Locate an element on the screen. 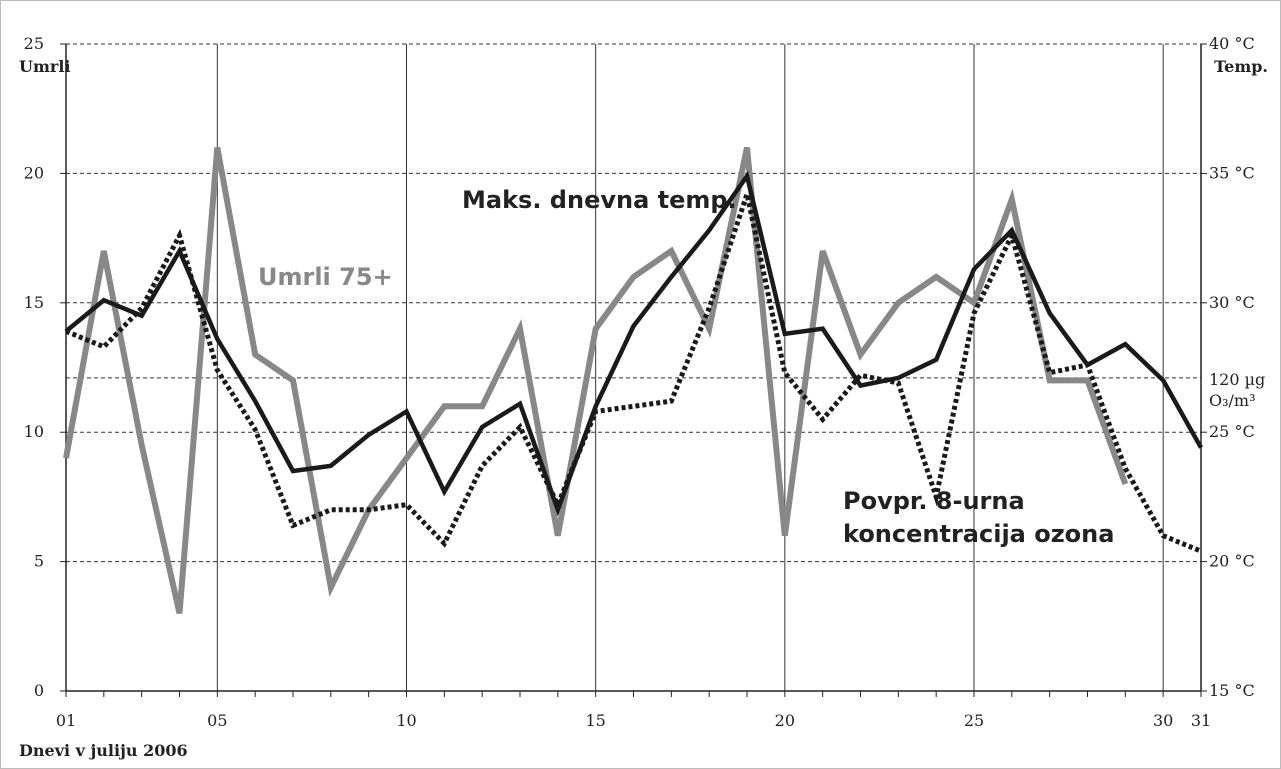 This screenshot has width=1281, height=769. x-axis-title: Dnevi v juliju 2006 is located at coordinates (103, 750).